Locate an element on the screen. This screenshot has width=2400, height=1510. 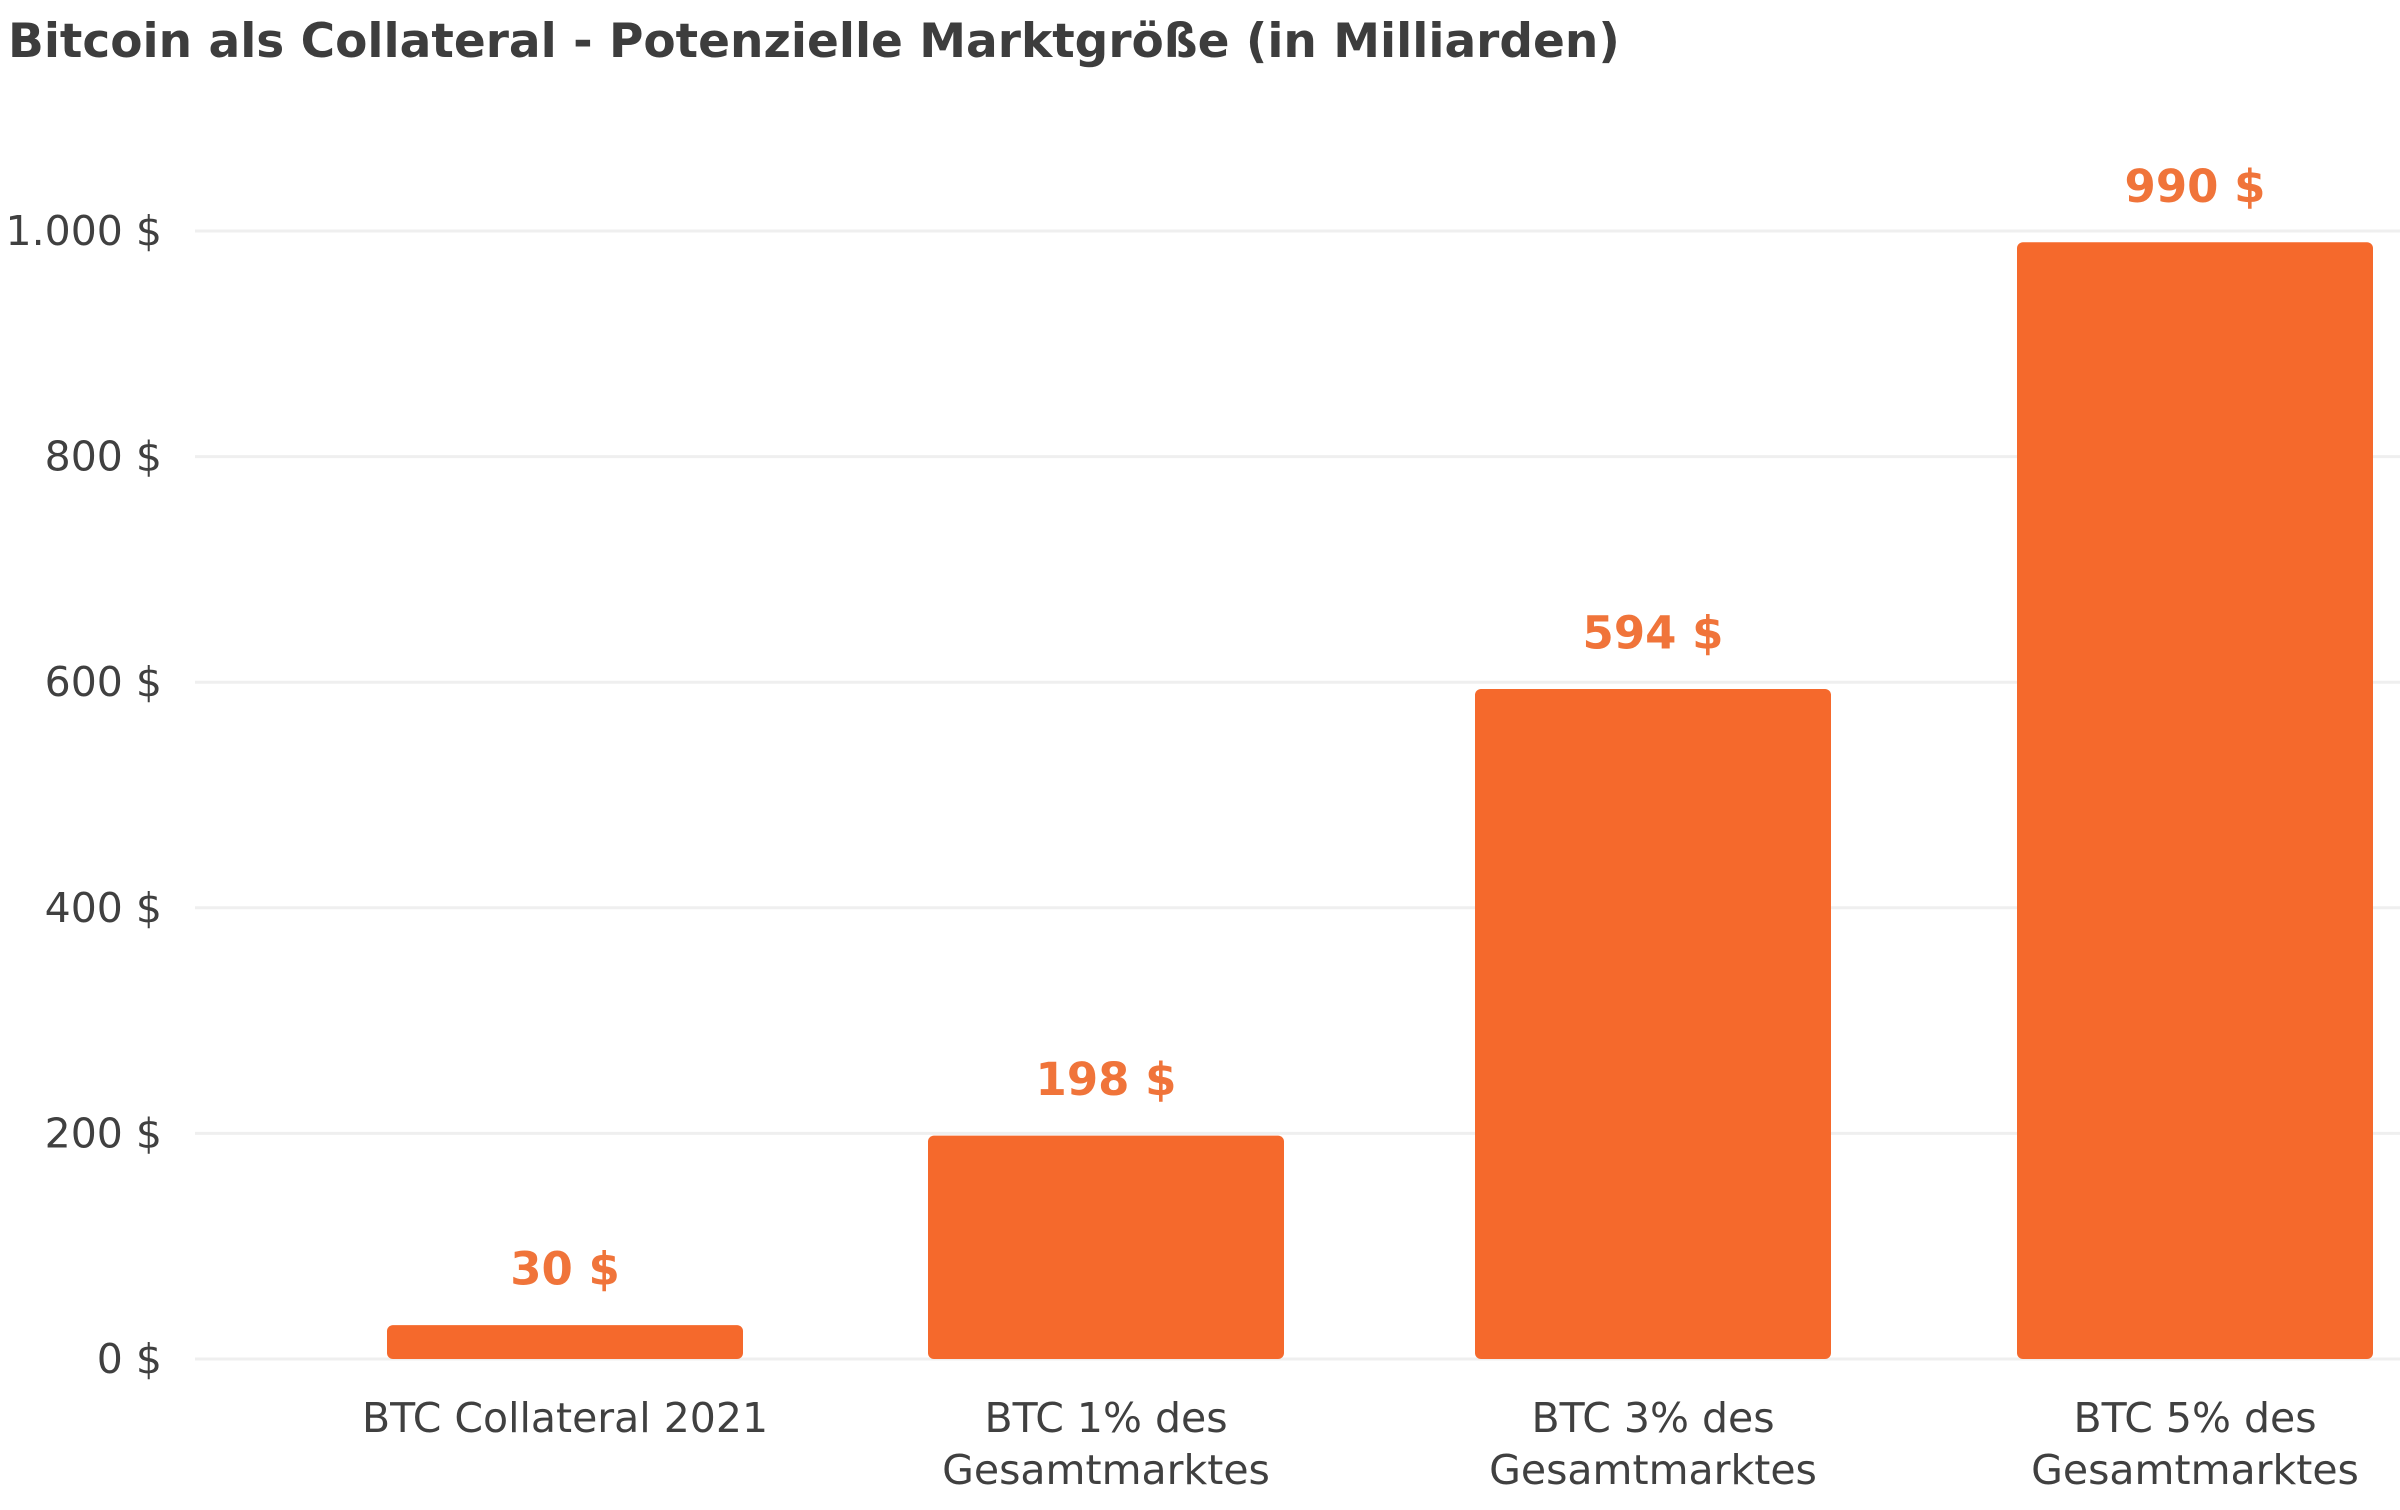
y-tick-label: 1.000 $ is located at coordinates (84, 231).